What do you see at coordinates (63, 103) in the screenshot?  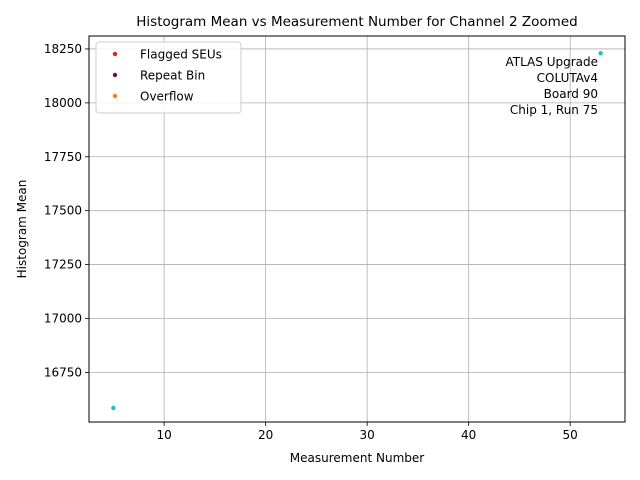 I see `y-tick-label: 18000` at bounding box center [63, 103].